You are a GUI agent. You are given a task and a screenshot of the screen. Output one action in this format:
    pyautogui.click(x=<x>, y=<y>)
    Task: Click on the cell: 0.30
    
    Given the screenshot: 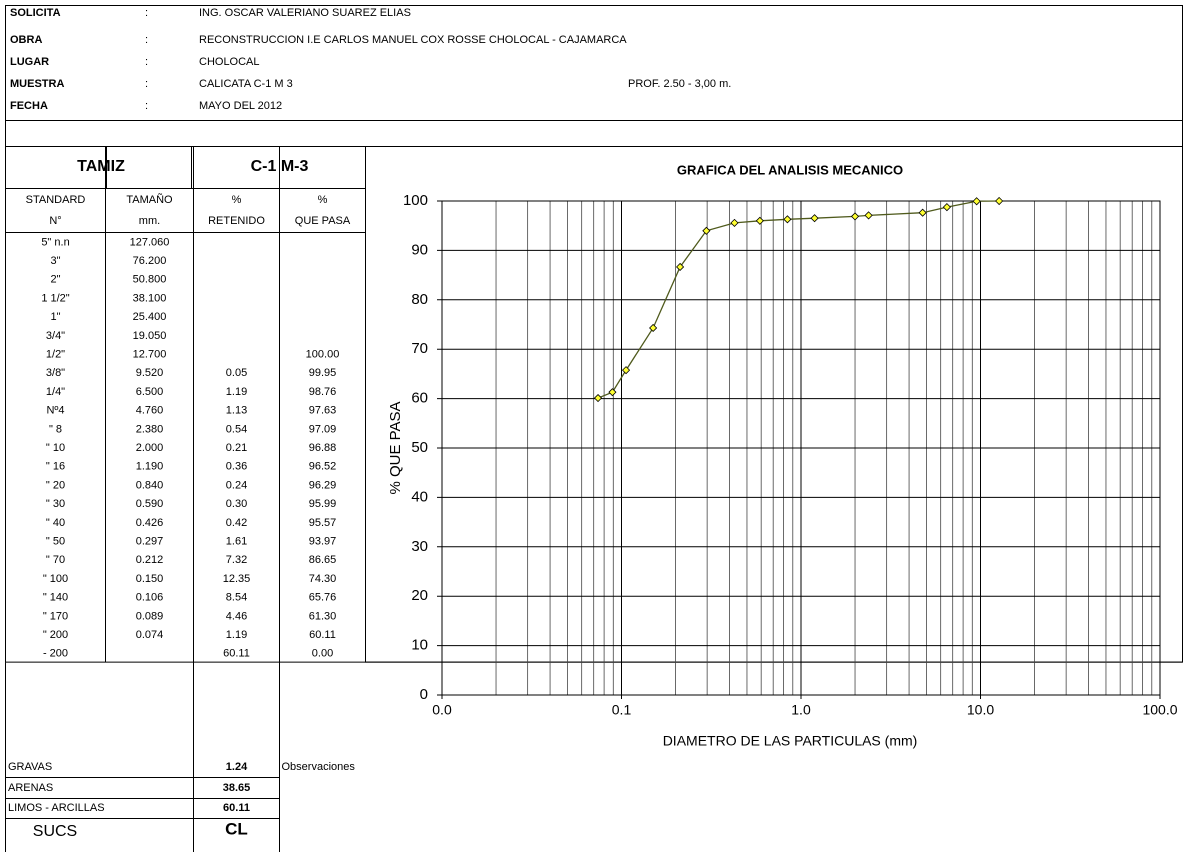 What is the action you would take?
    pyautogui.click(x=236, y=504)
    